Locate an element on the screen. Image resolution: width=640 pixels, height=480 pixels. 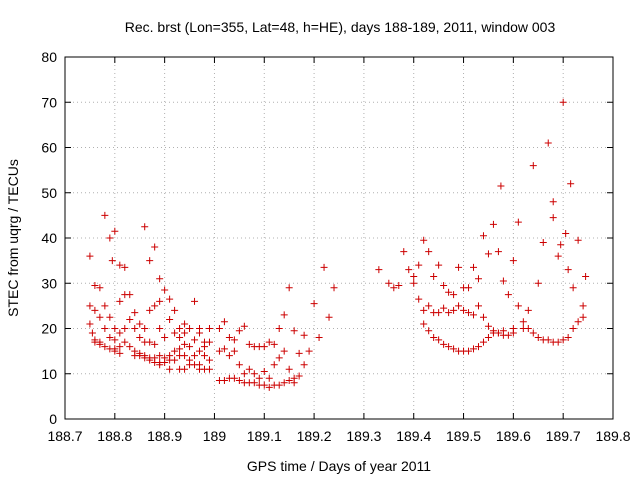
x-tick-label: 188.7 is located at coordinates (64, 436).